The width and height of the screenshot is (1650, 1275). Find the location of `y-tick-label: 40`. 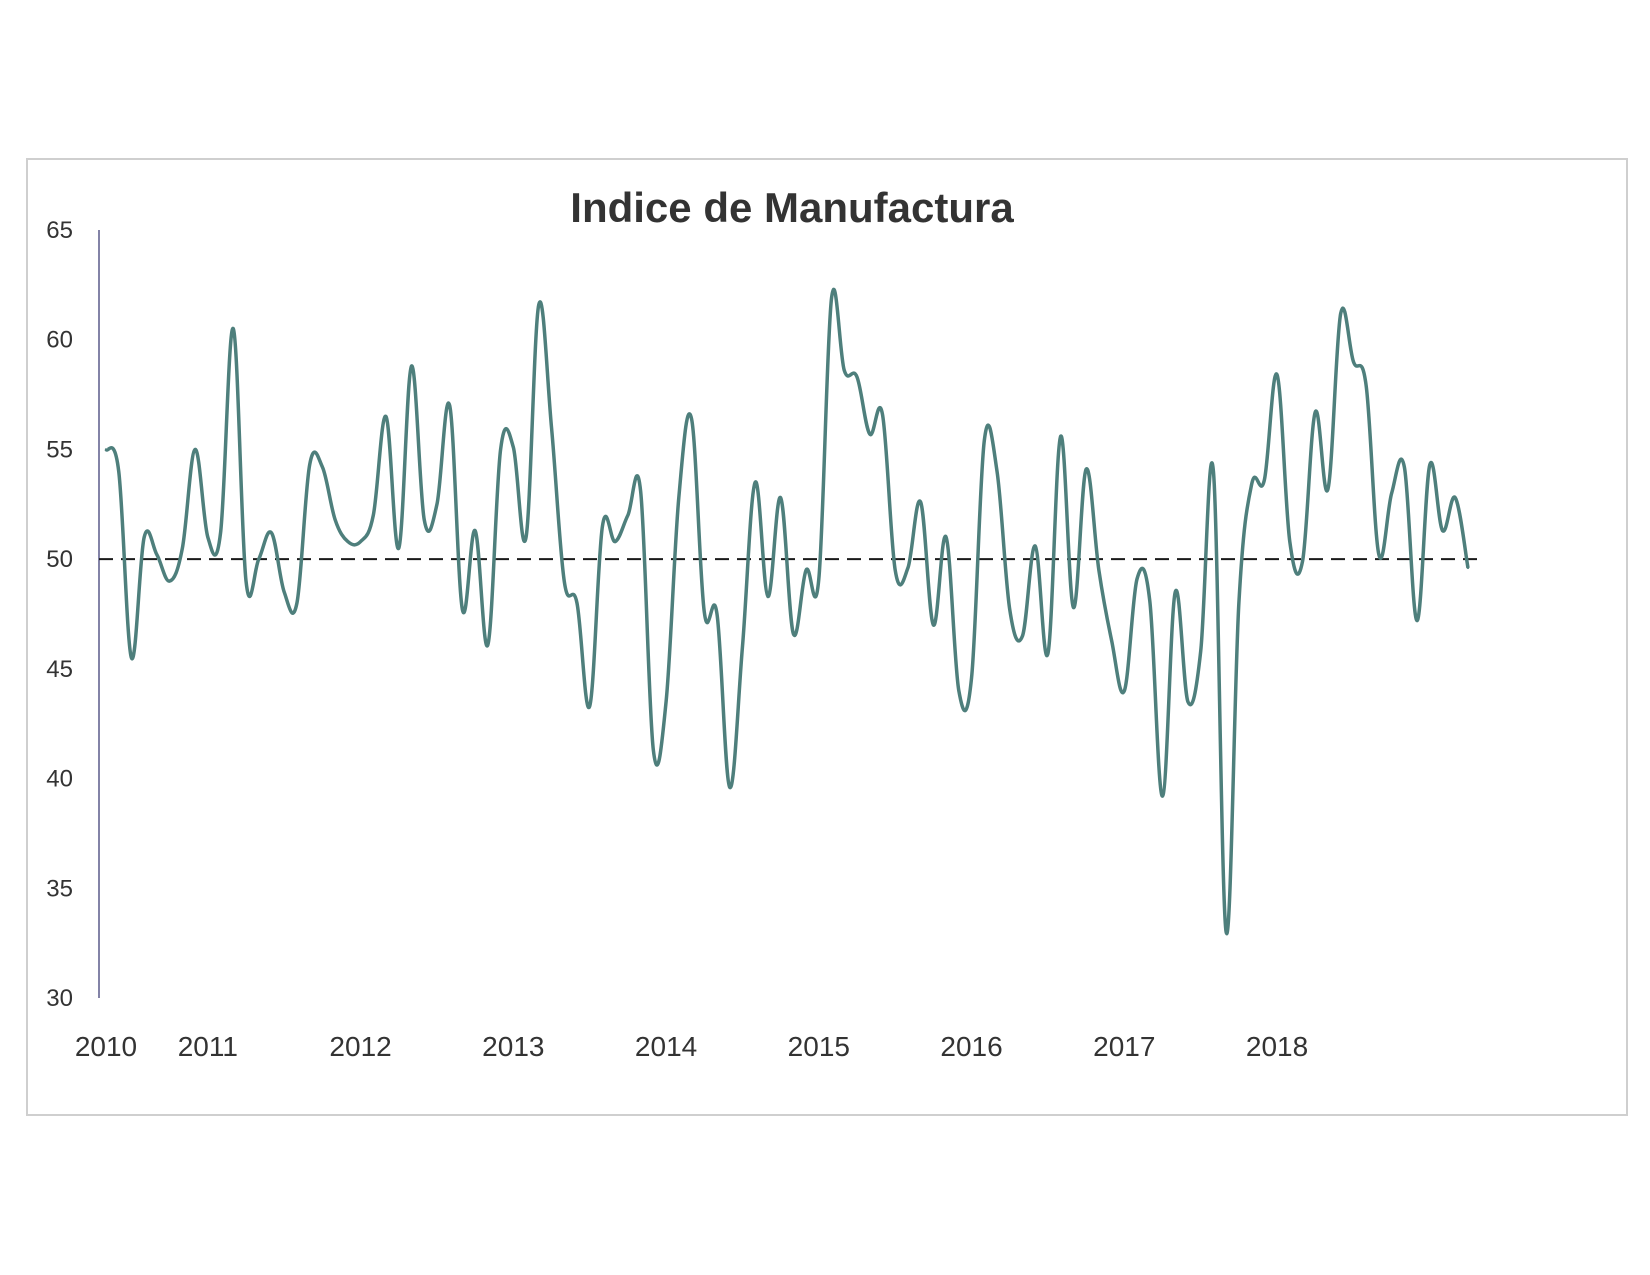

y-tick-label: 40 is located at coordinates (59, 779).